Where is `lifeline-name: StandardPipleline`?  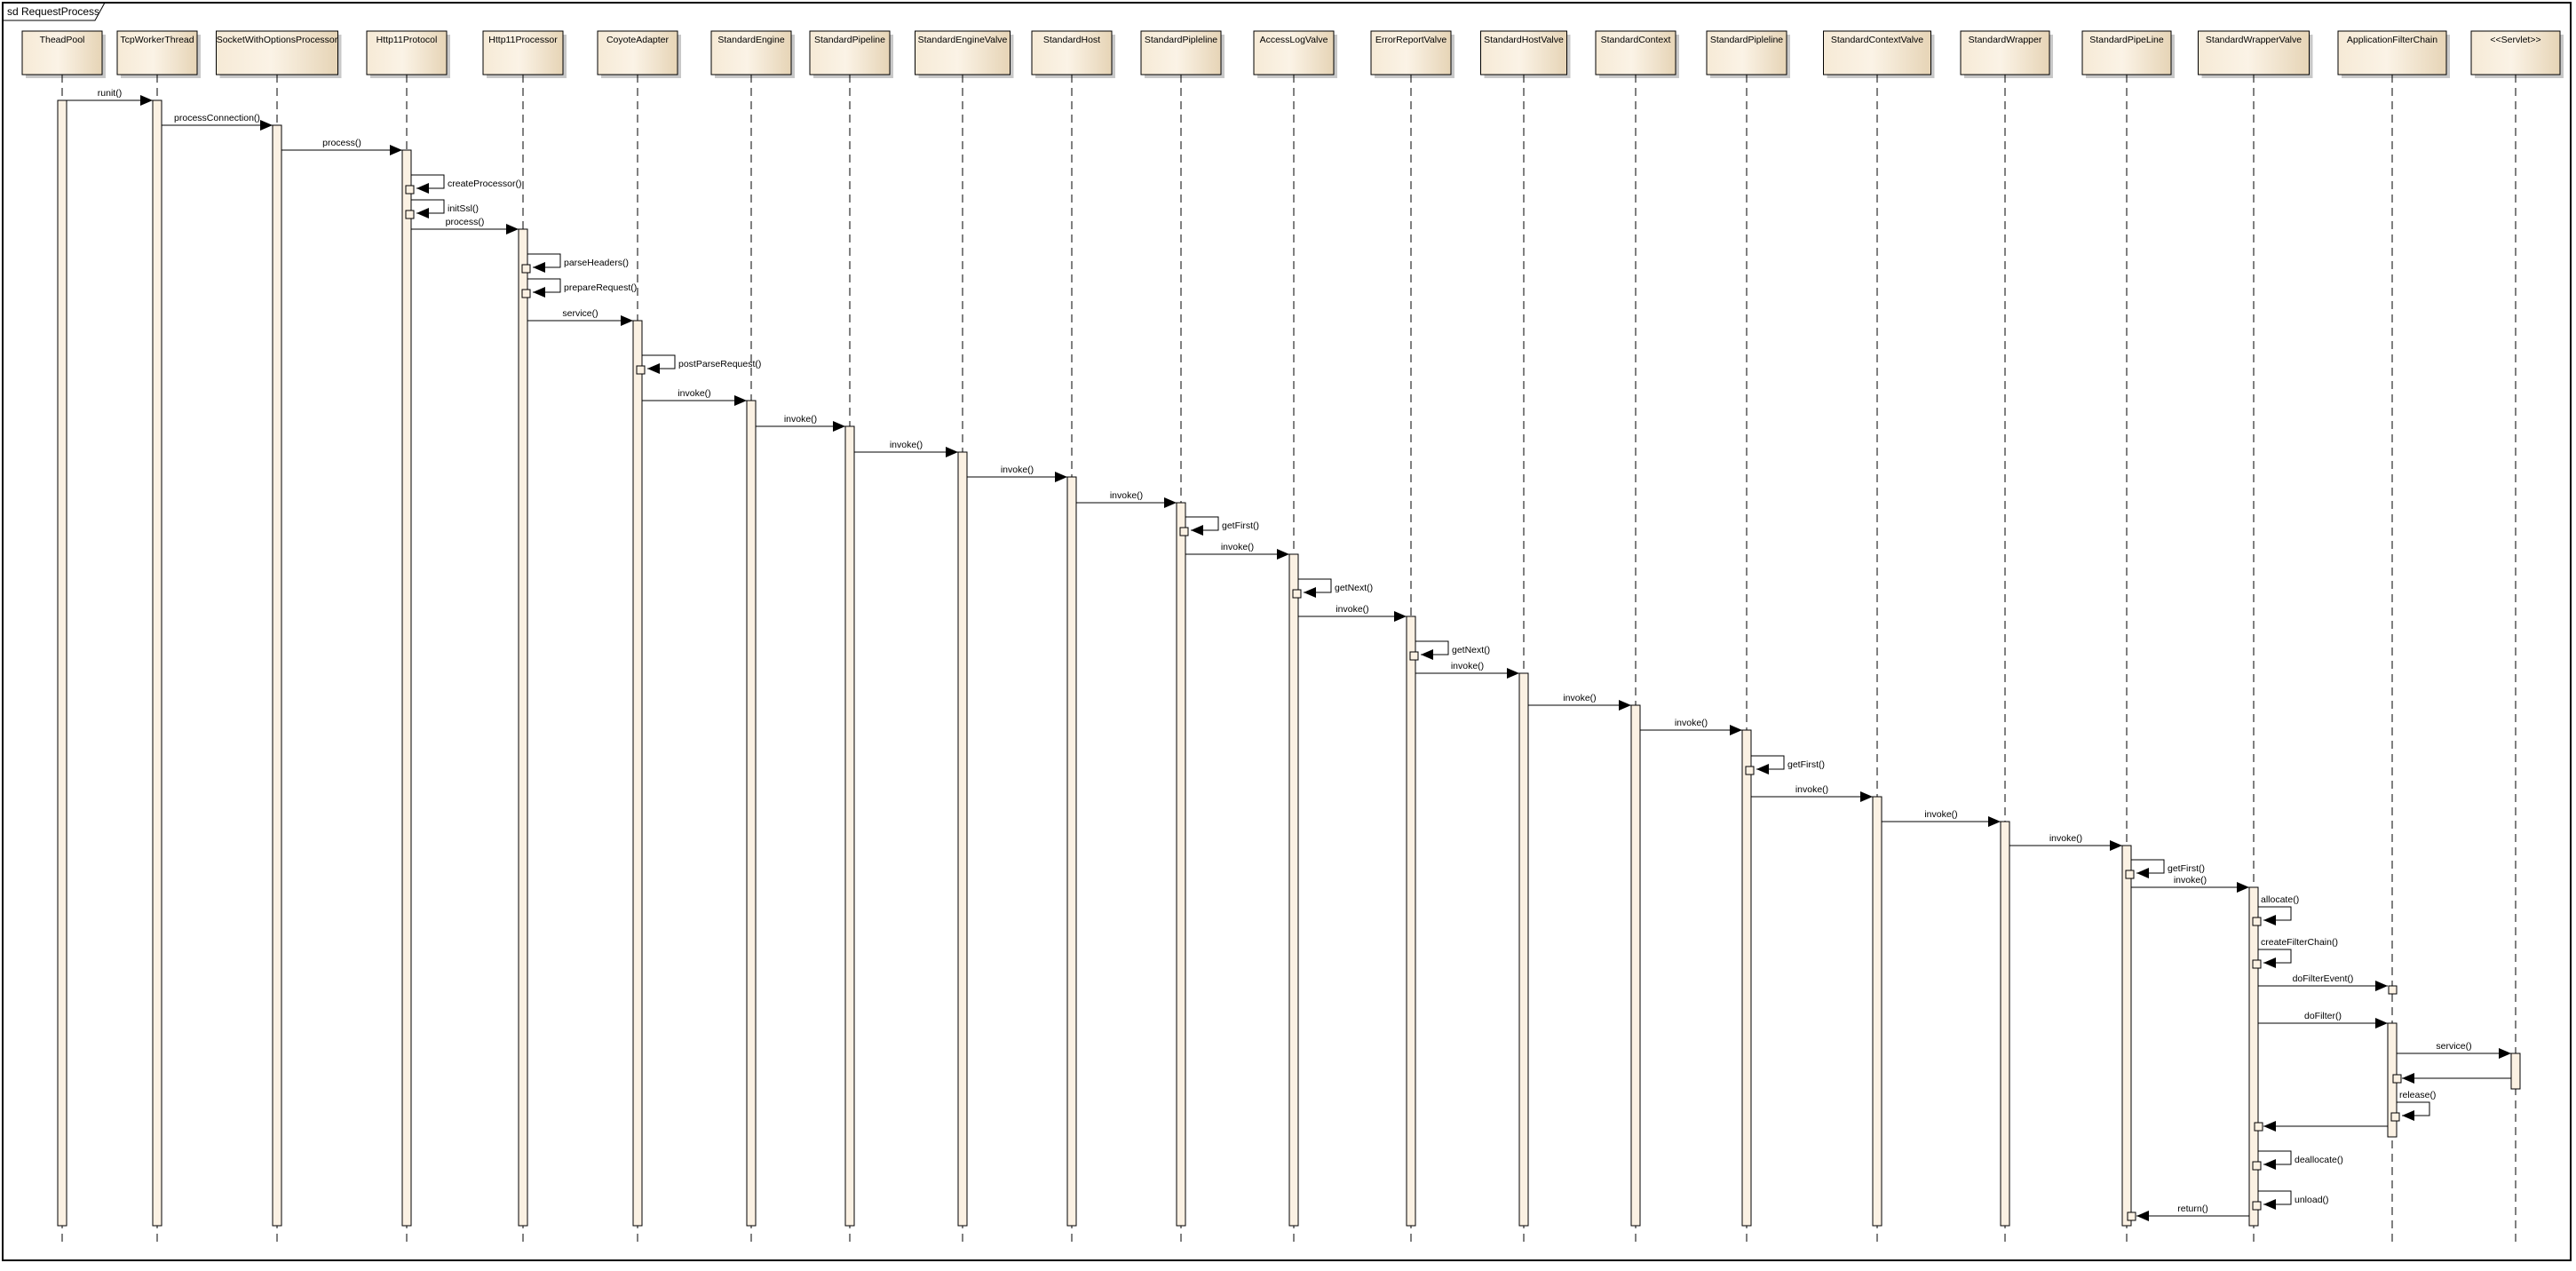 lifeline-name: StandardPipleline is located at coordinates (1181, 40).